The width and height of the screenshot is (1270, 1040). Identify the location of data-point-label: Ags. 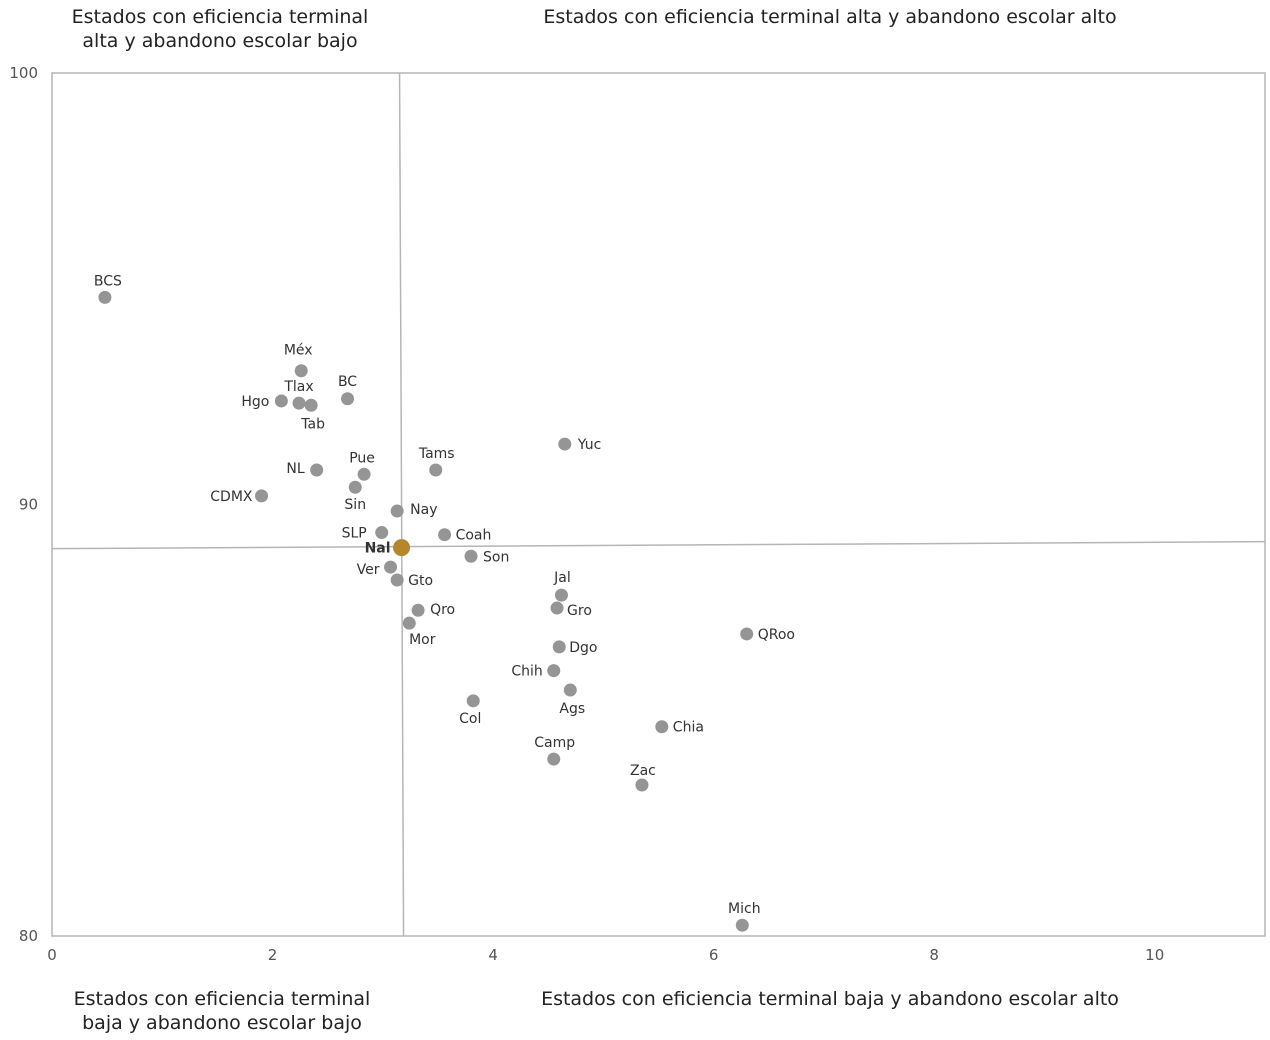
(572, 709).